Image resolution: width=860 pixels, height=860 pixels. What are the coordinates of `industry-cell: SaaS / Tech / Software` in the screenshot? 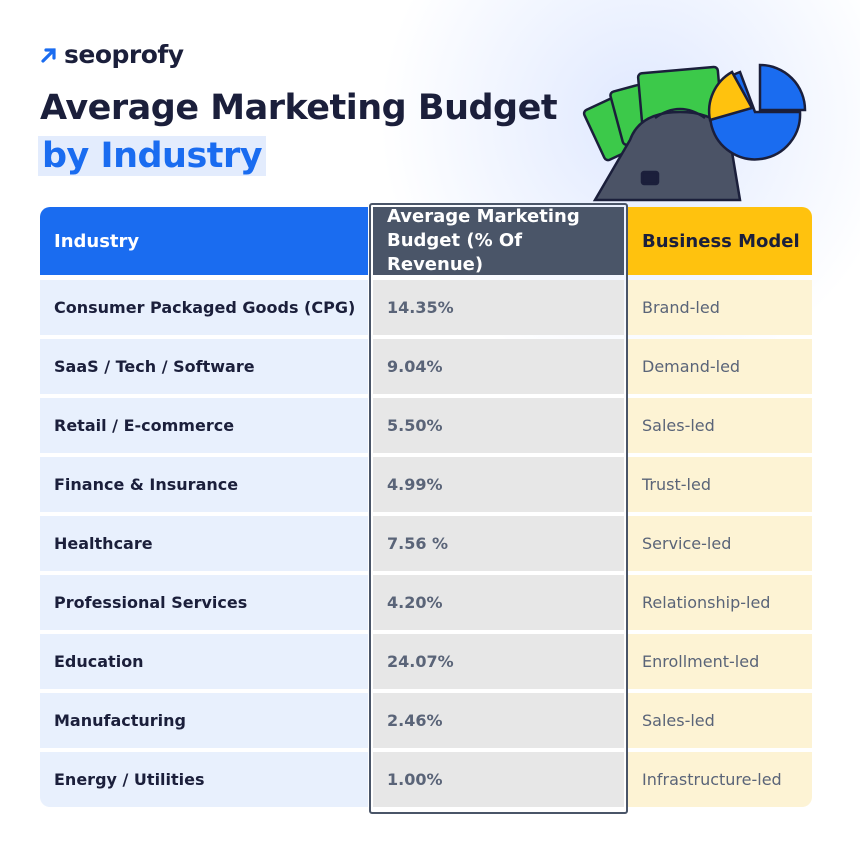 It's located at (204, 366).